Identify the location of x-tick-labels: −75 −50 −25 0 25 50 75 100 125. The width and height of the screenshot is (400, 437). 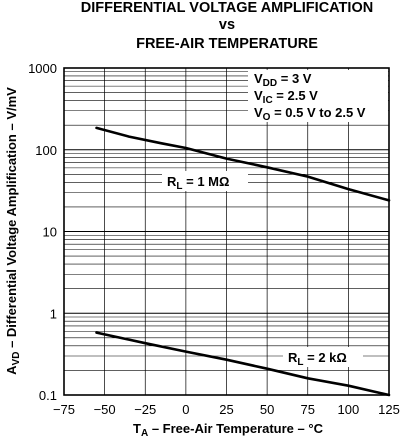
(226, 409).